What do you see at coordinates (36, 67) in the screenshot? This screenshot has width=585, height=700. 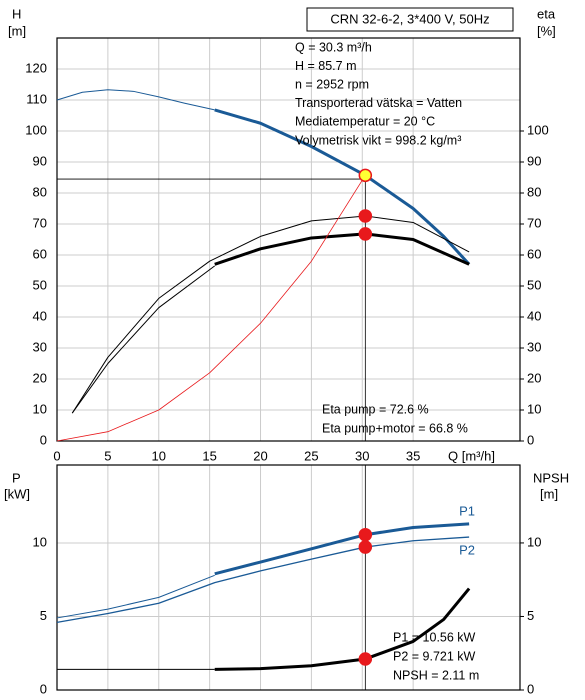 I see `y-tick-label: 120` at bounding box center [36, 67].